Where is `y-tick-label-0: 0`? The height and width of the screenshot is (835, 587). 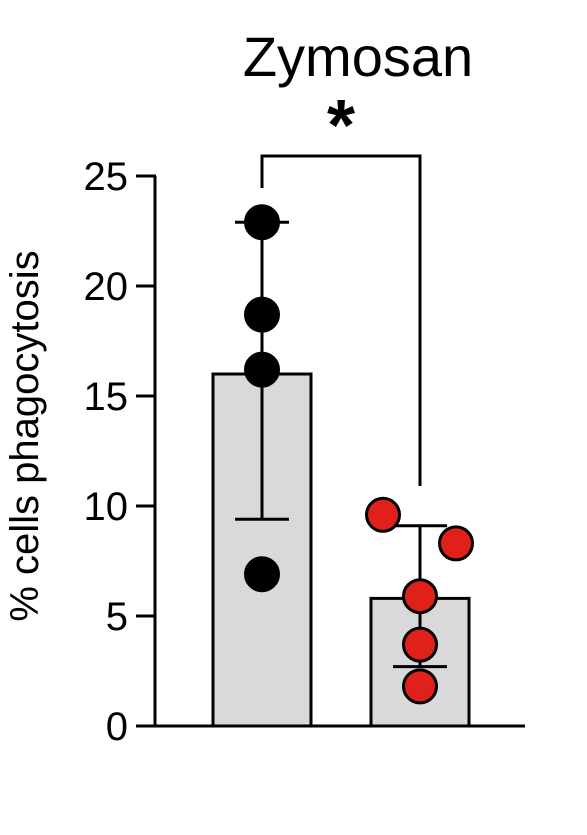 y-tick-label-0: 0 is located at coordinates (117, 727).